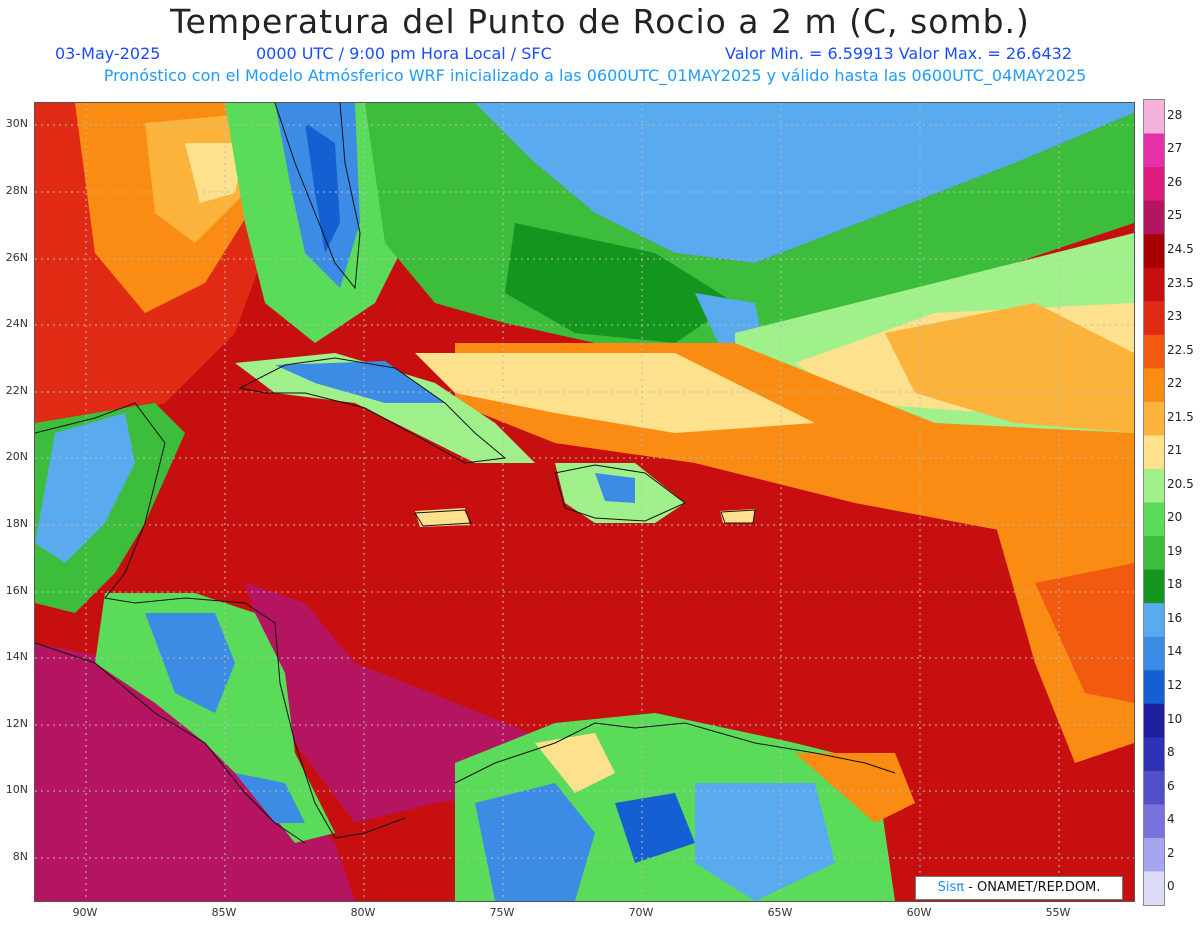 This screenshot has height=927, width=1200. Describe the element at coordinates (16, 323) in the screenshot. I see `lat-label: 24N` at that location.